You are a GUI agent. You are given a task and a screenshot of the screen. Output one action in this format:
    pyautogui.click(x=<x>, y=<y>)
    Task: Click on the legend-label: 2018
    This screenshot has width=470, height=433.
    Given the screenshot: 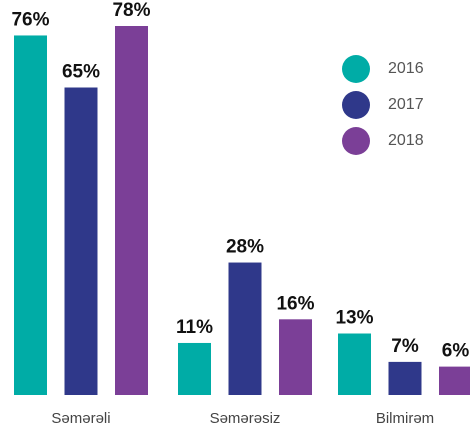 What is the action you would take?
    pyautogui.click(x=406, y=140)
    